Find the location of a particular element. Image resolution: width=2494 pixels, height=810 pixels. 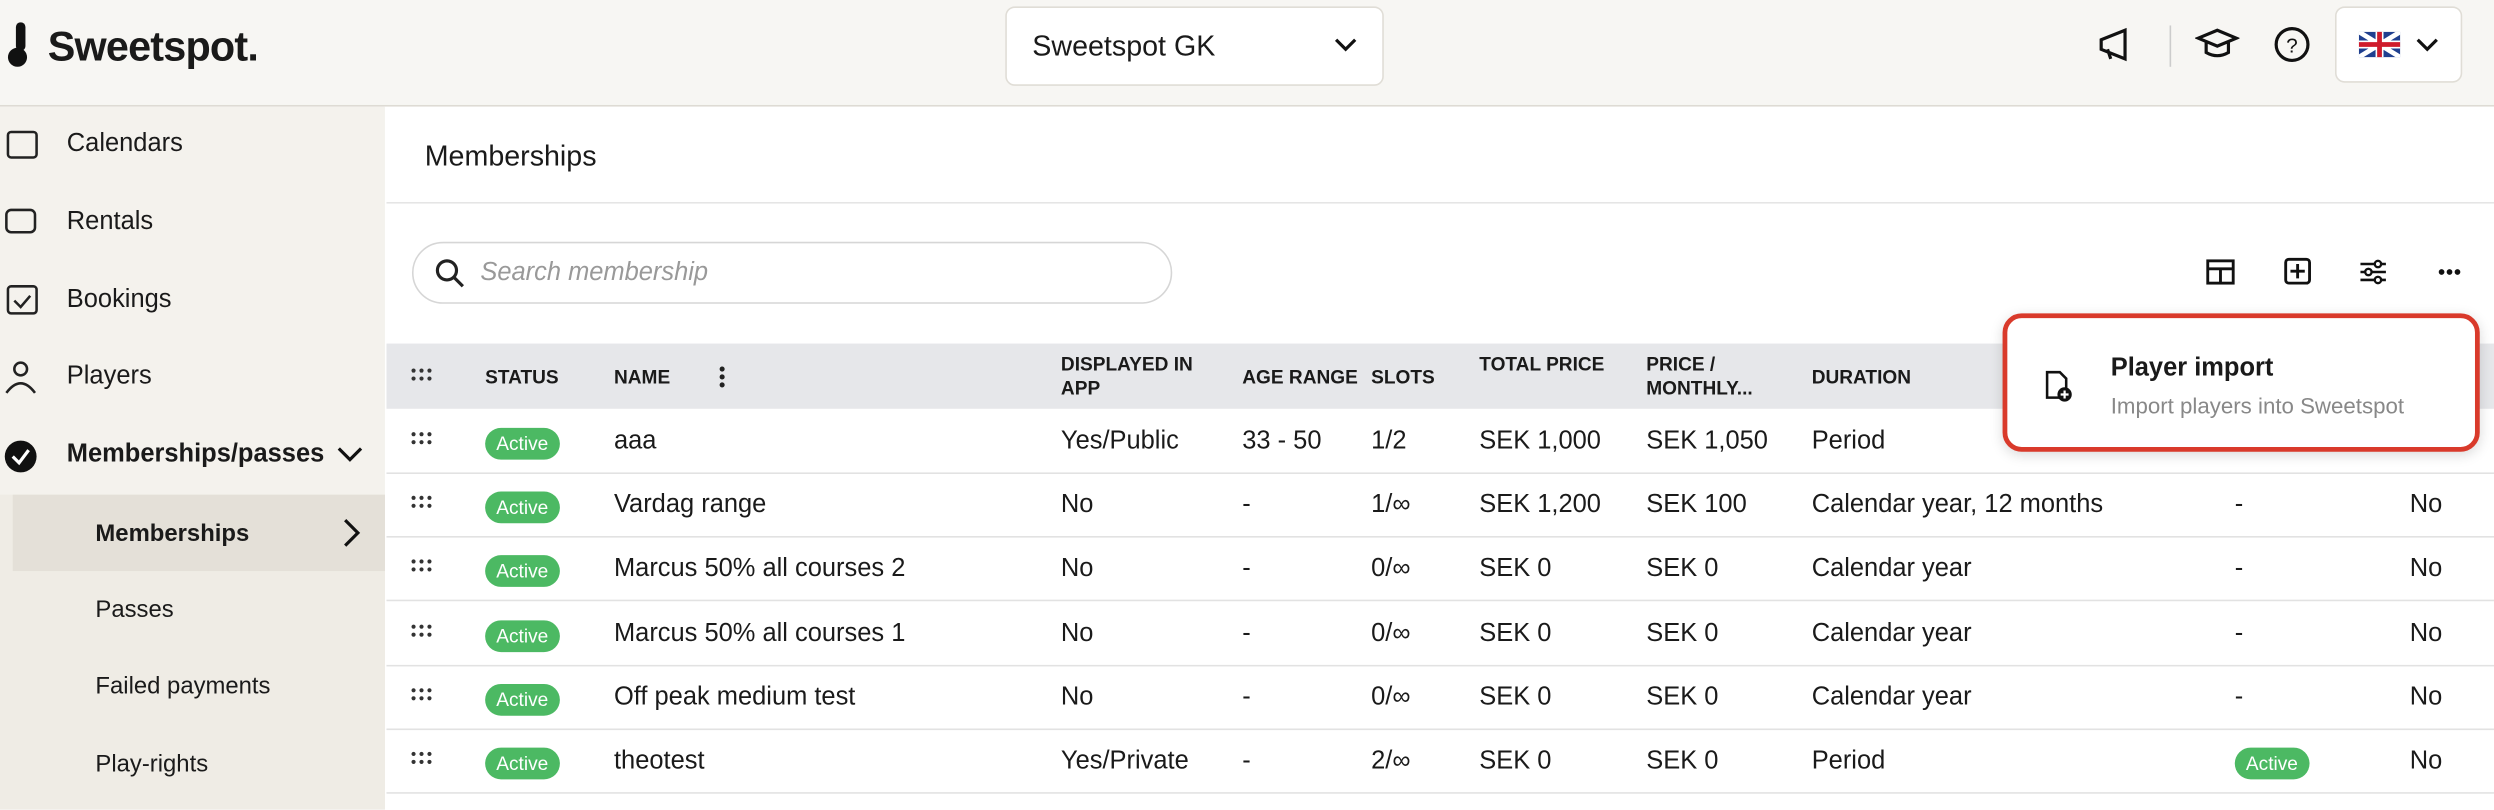

nav-item: Players is located at coordinates (109, 377).